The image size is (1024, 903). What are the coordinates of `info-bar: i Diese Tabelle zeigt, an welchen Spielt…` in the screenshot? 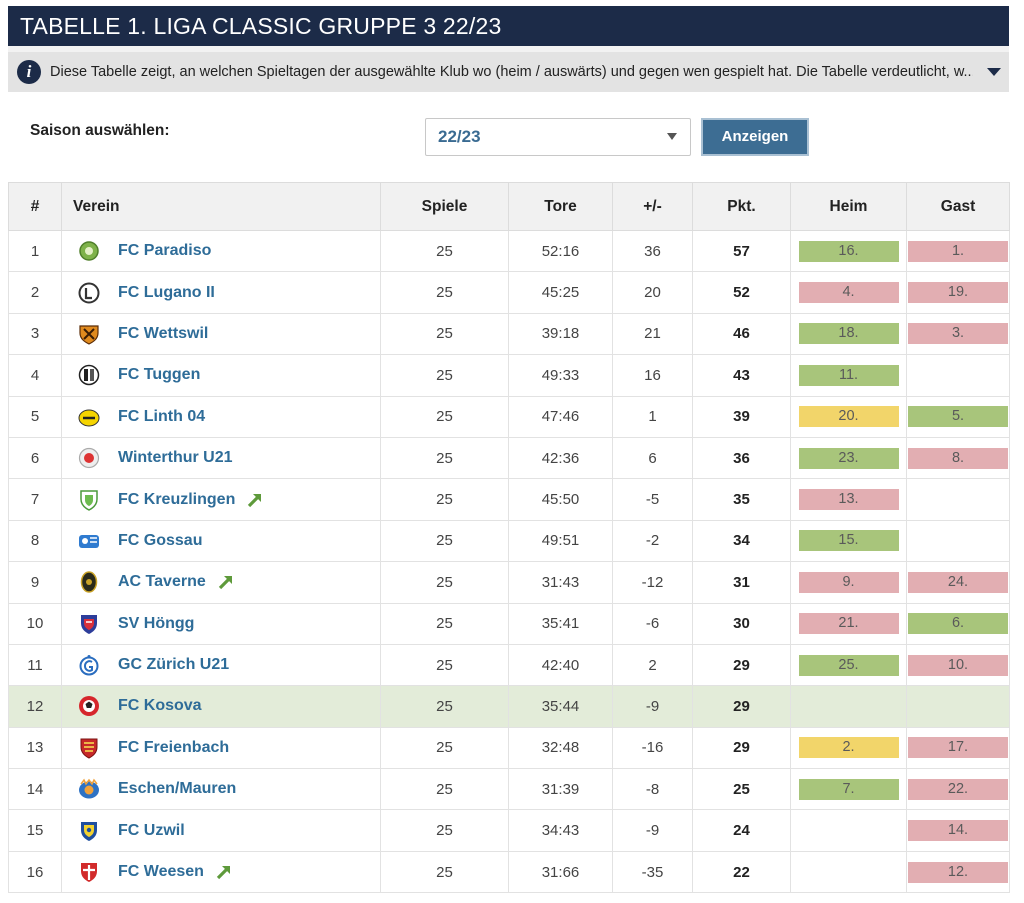 It's located at (508, 72).